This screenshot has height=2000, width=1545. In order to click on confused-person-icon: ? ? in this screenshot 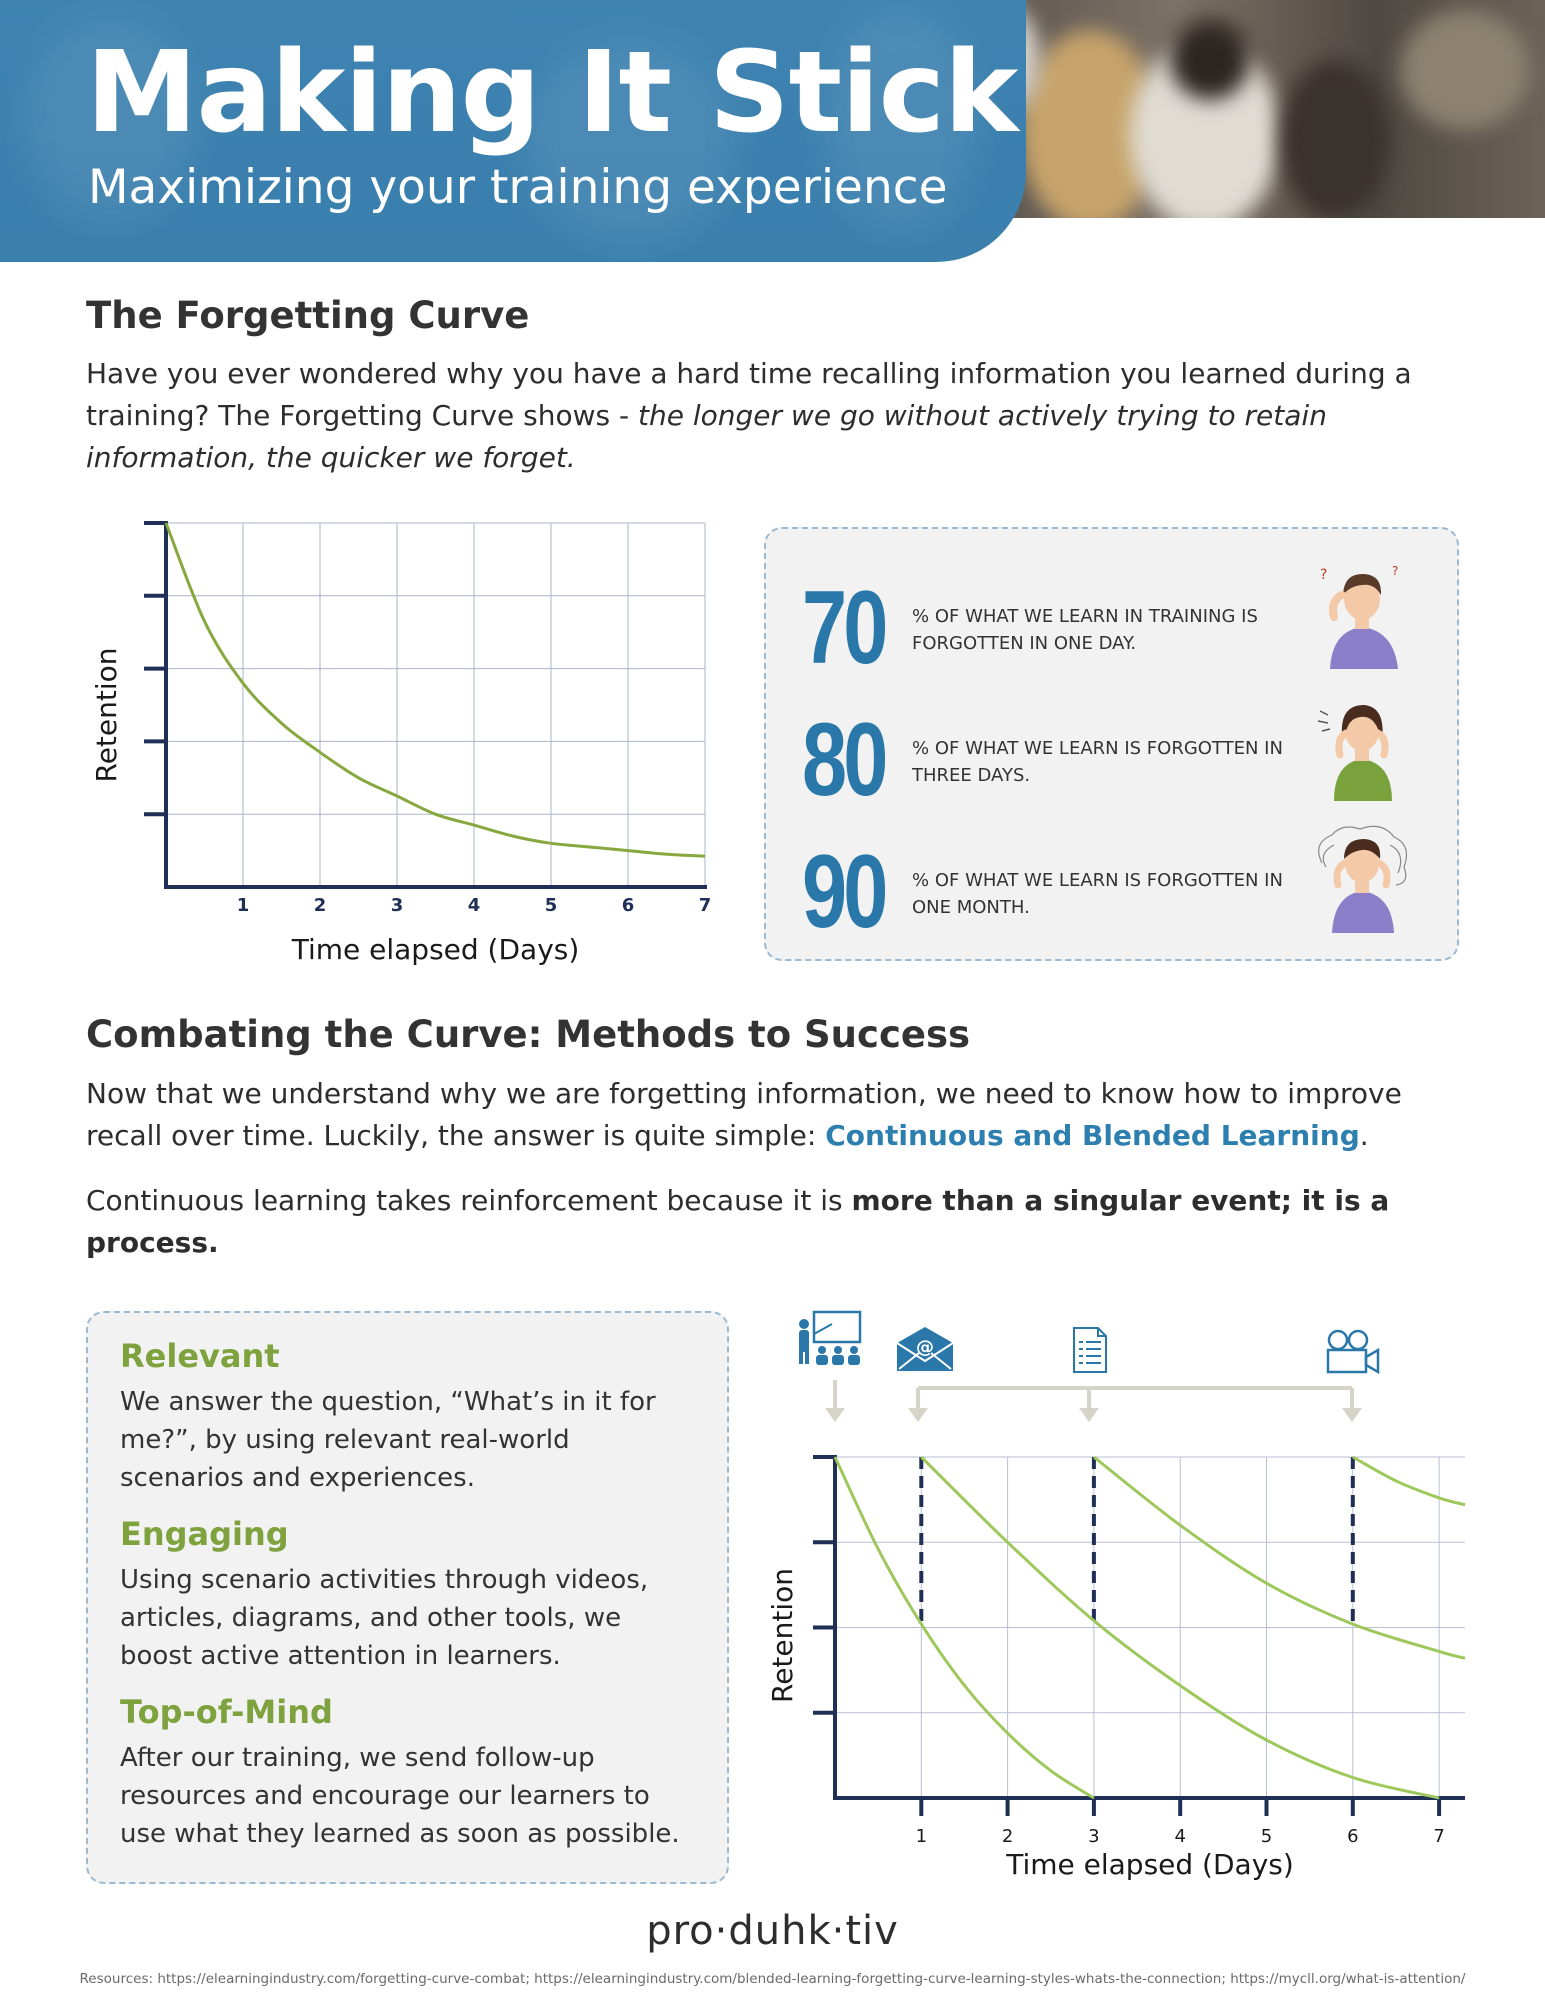, I will do `click(1359, 616)`.